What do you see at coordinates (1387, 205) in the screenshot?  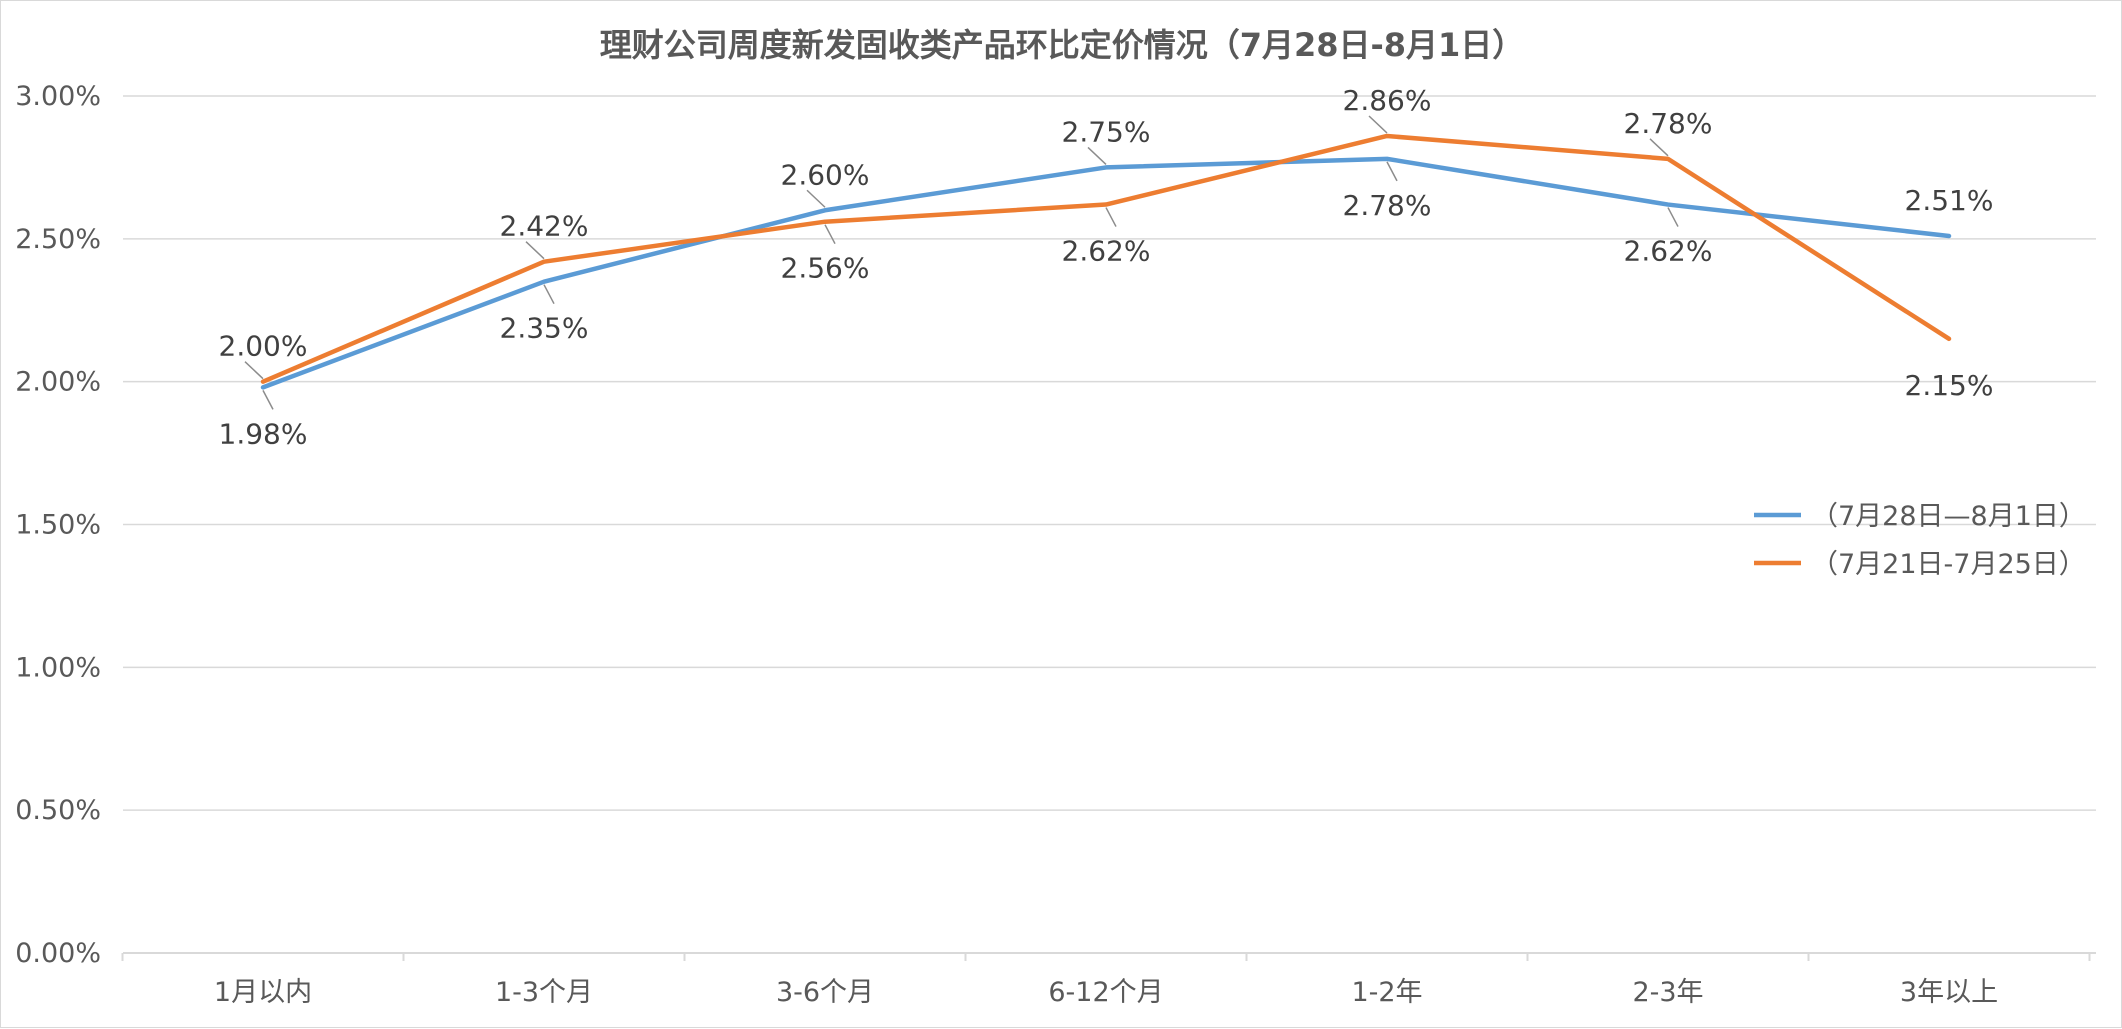 I see `data-label-current-week: 2.78%` at bounding box center [1387, 205].